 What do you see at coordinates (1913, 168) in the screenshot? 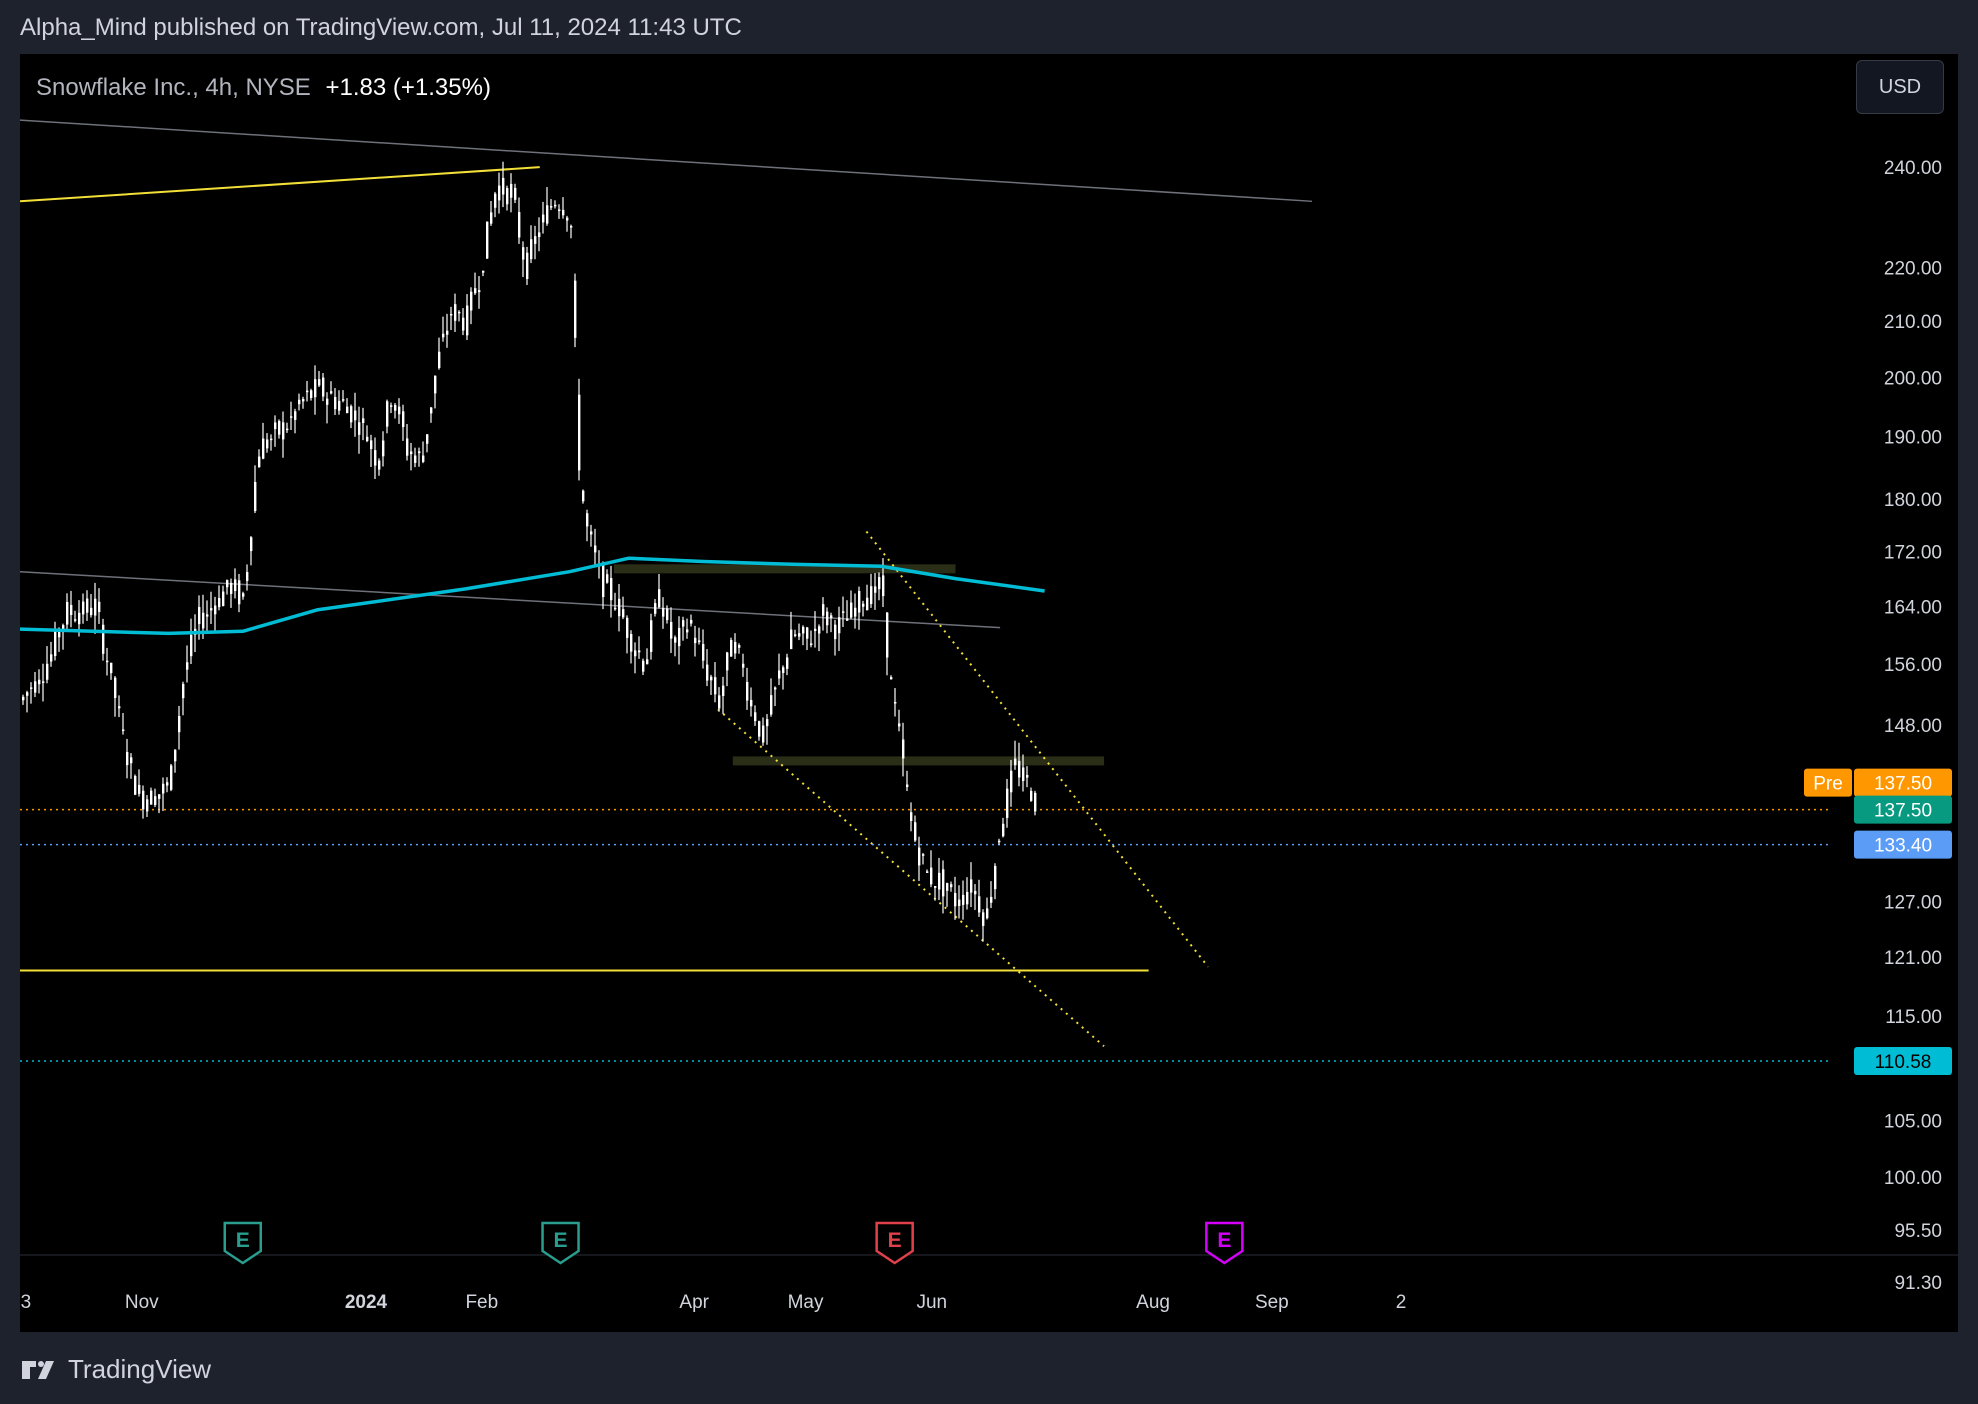
I see `y-axis-tick-label: 240.00` at bounding box center [1913, 168].